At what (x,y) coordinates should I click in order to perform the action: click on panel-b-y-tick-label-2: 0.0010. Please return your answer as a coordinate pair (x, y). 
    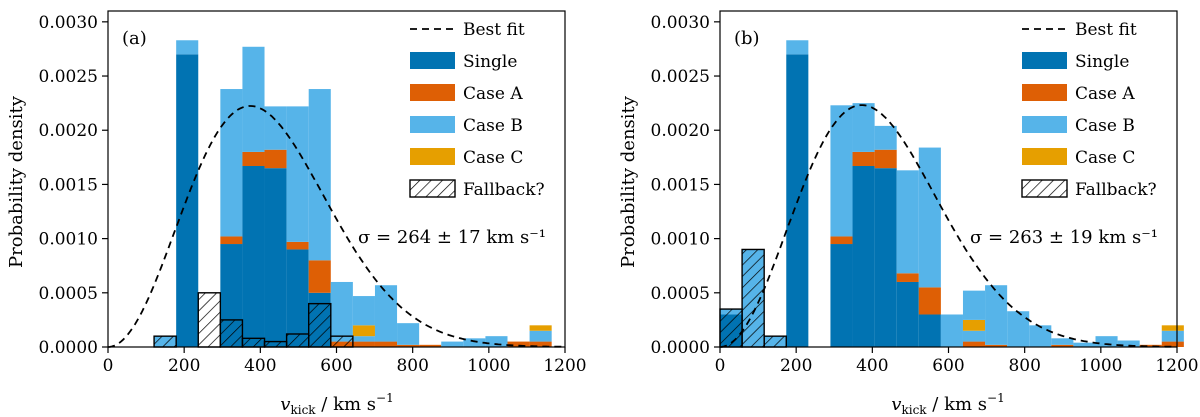
    Looking at the image, I should click on (680, 240).